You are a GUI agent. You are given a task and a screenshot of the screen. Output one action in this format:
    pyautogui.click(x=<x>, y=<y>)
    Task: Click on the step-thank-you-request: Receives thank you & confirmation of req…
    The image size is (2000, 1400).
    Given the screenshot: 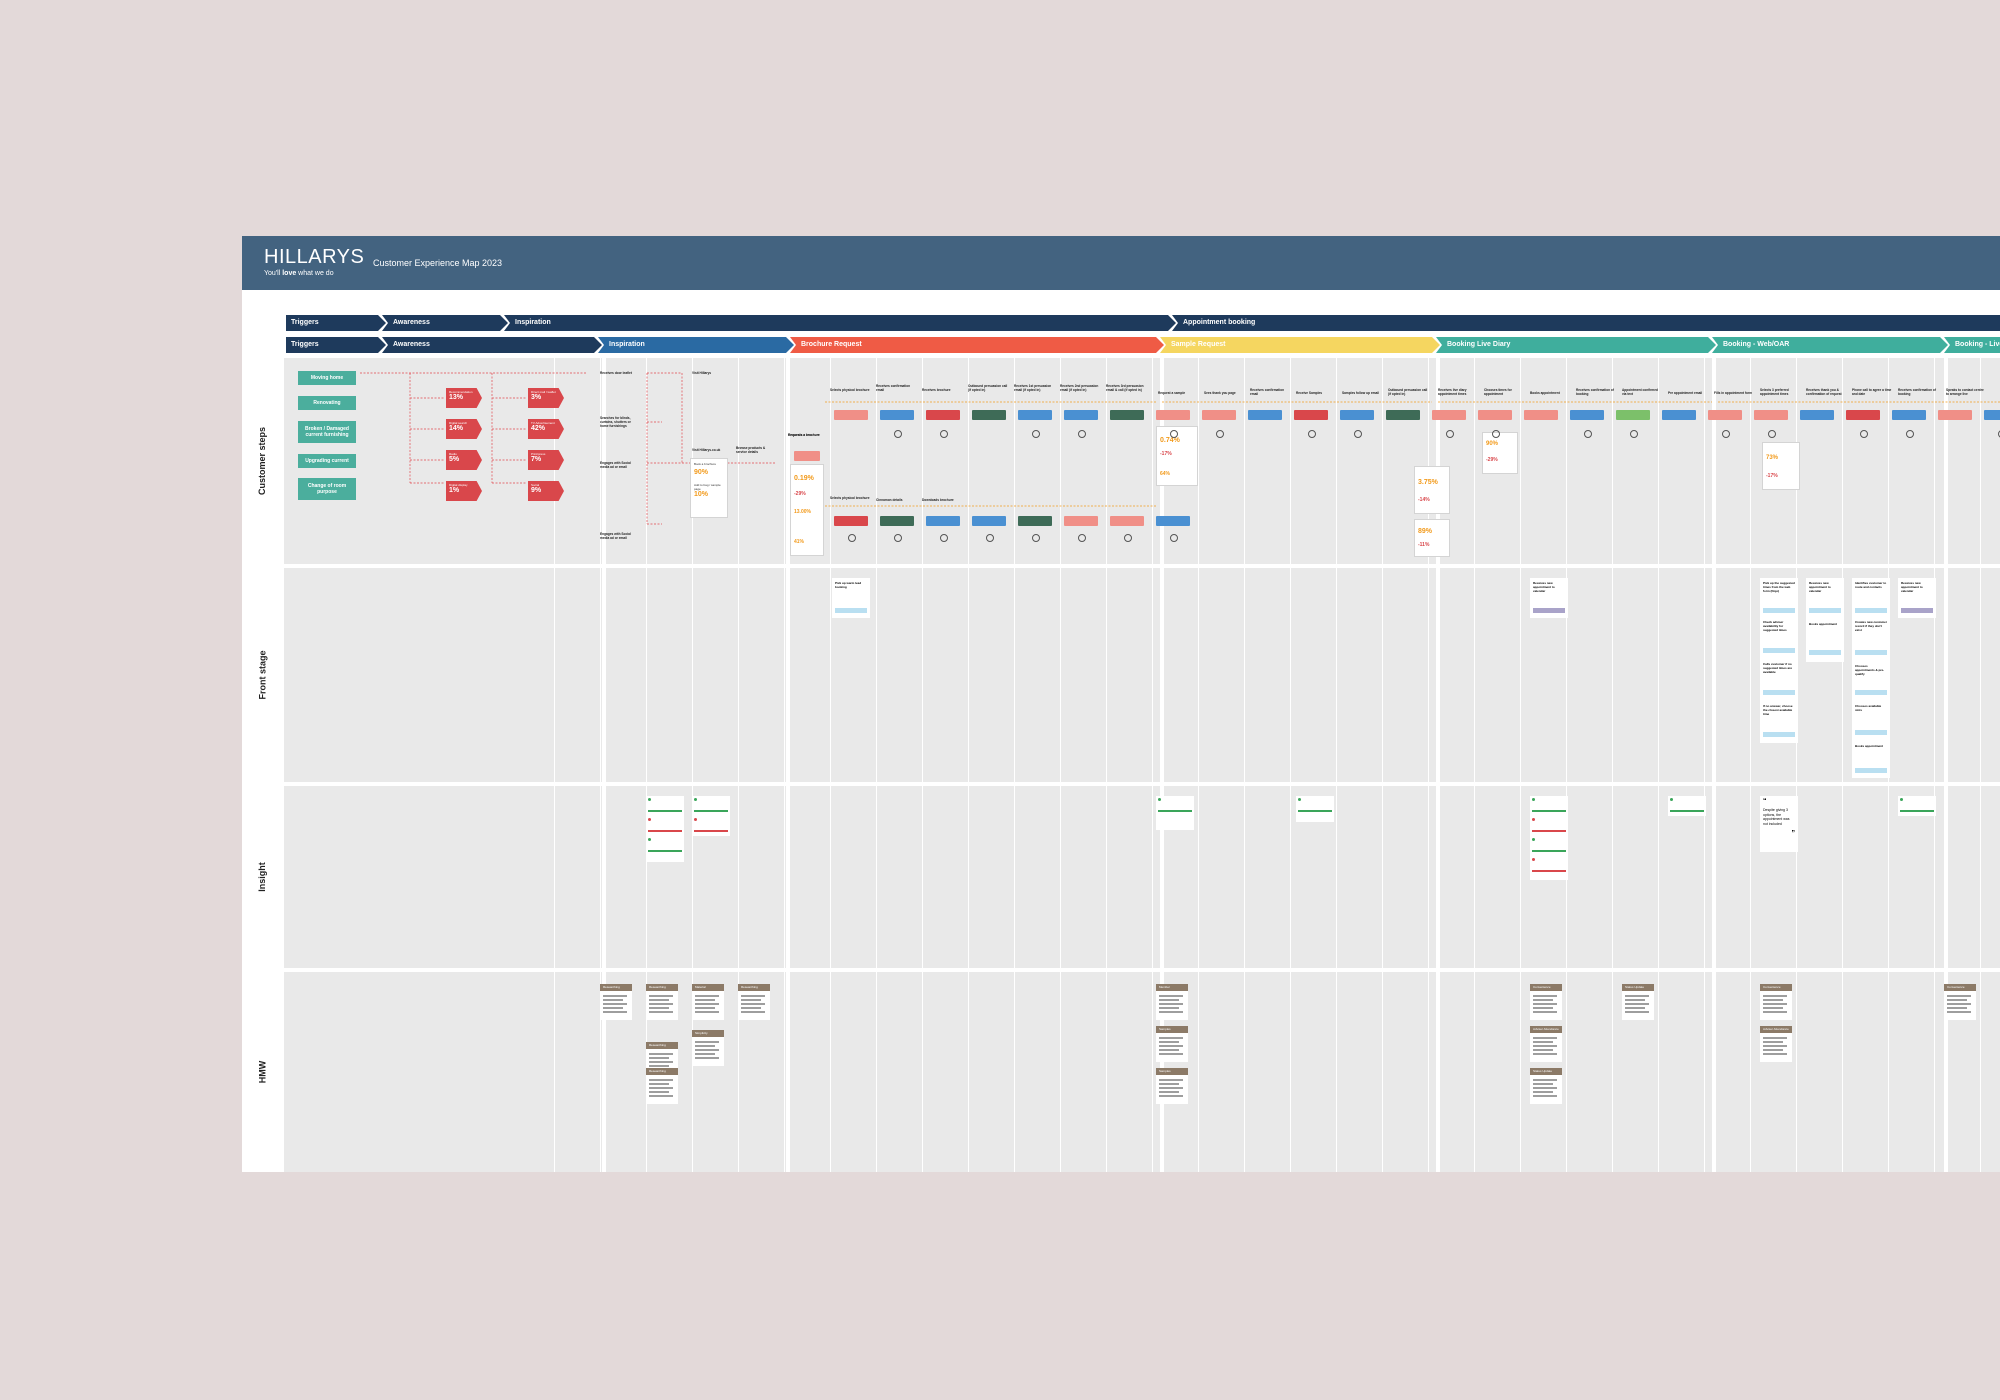 What is the action you would take?
    pyautogui.click(x=1824, y=392)
    